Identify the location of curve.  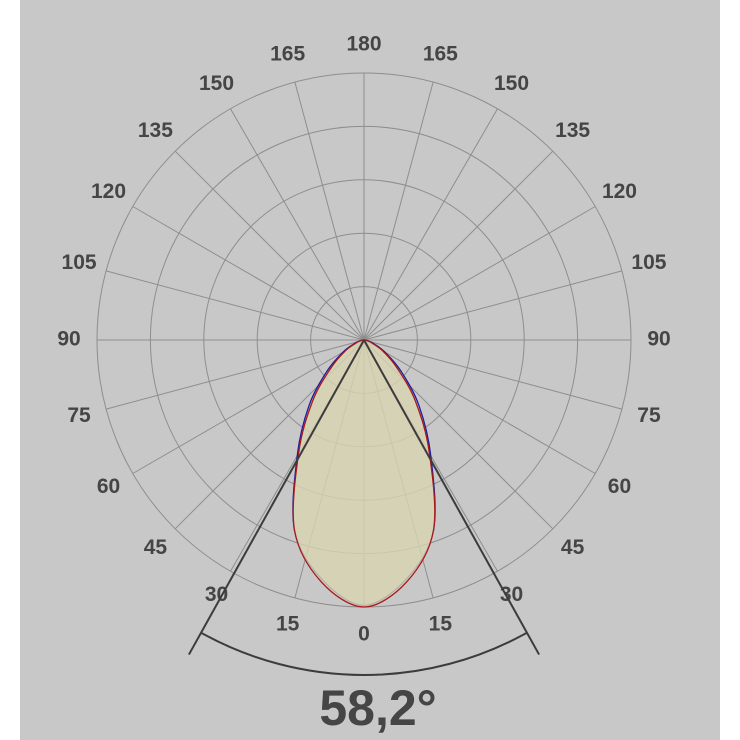
(364, 473).